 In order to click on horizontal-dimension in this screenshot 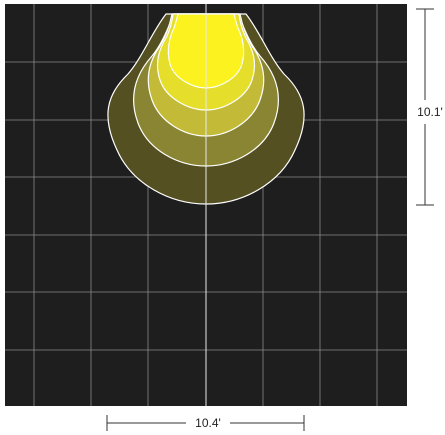, I will do `click(205, 423)`.